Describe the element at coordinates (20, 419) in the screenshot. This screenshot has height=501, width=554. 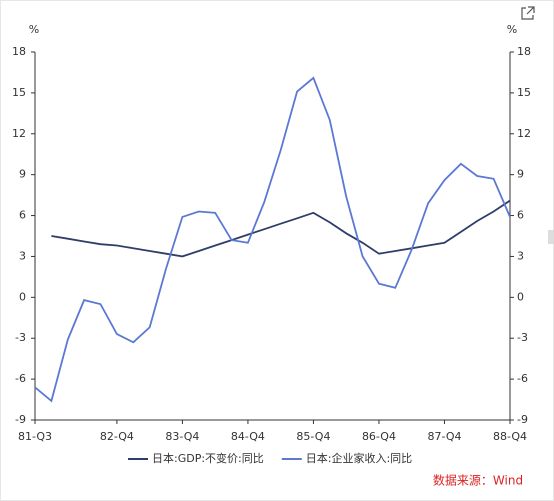
I see `y-tick-label: -9` at that location.